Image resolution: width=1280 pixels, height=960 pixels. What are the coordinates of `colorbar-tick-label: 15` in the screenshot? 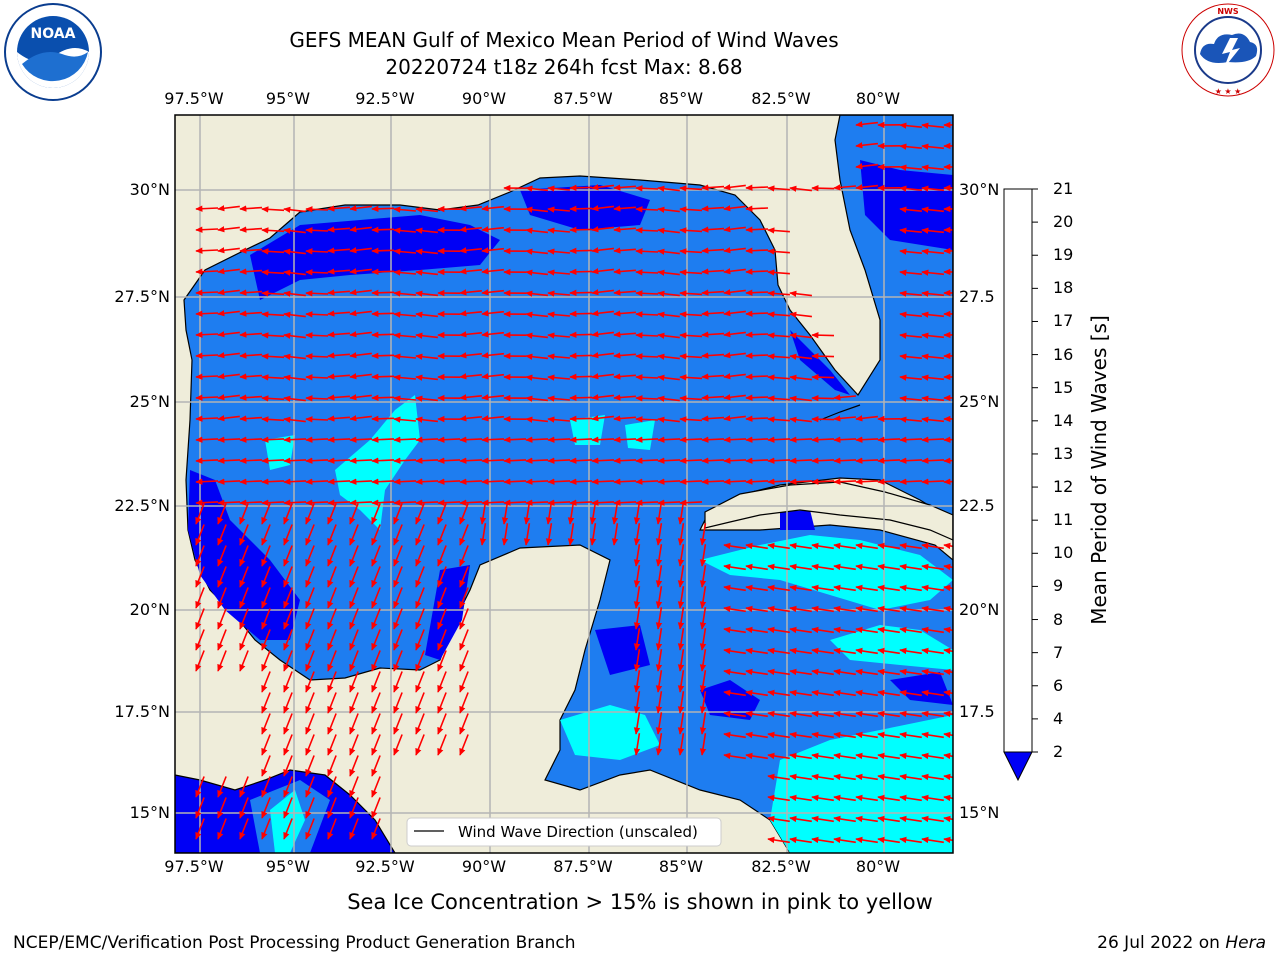 It's located at (1063, 387).